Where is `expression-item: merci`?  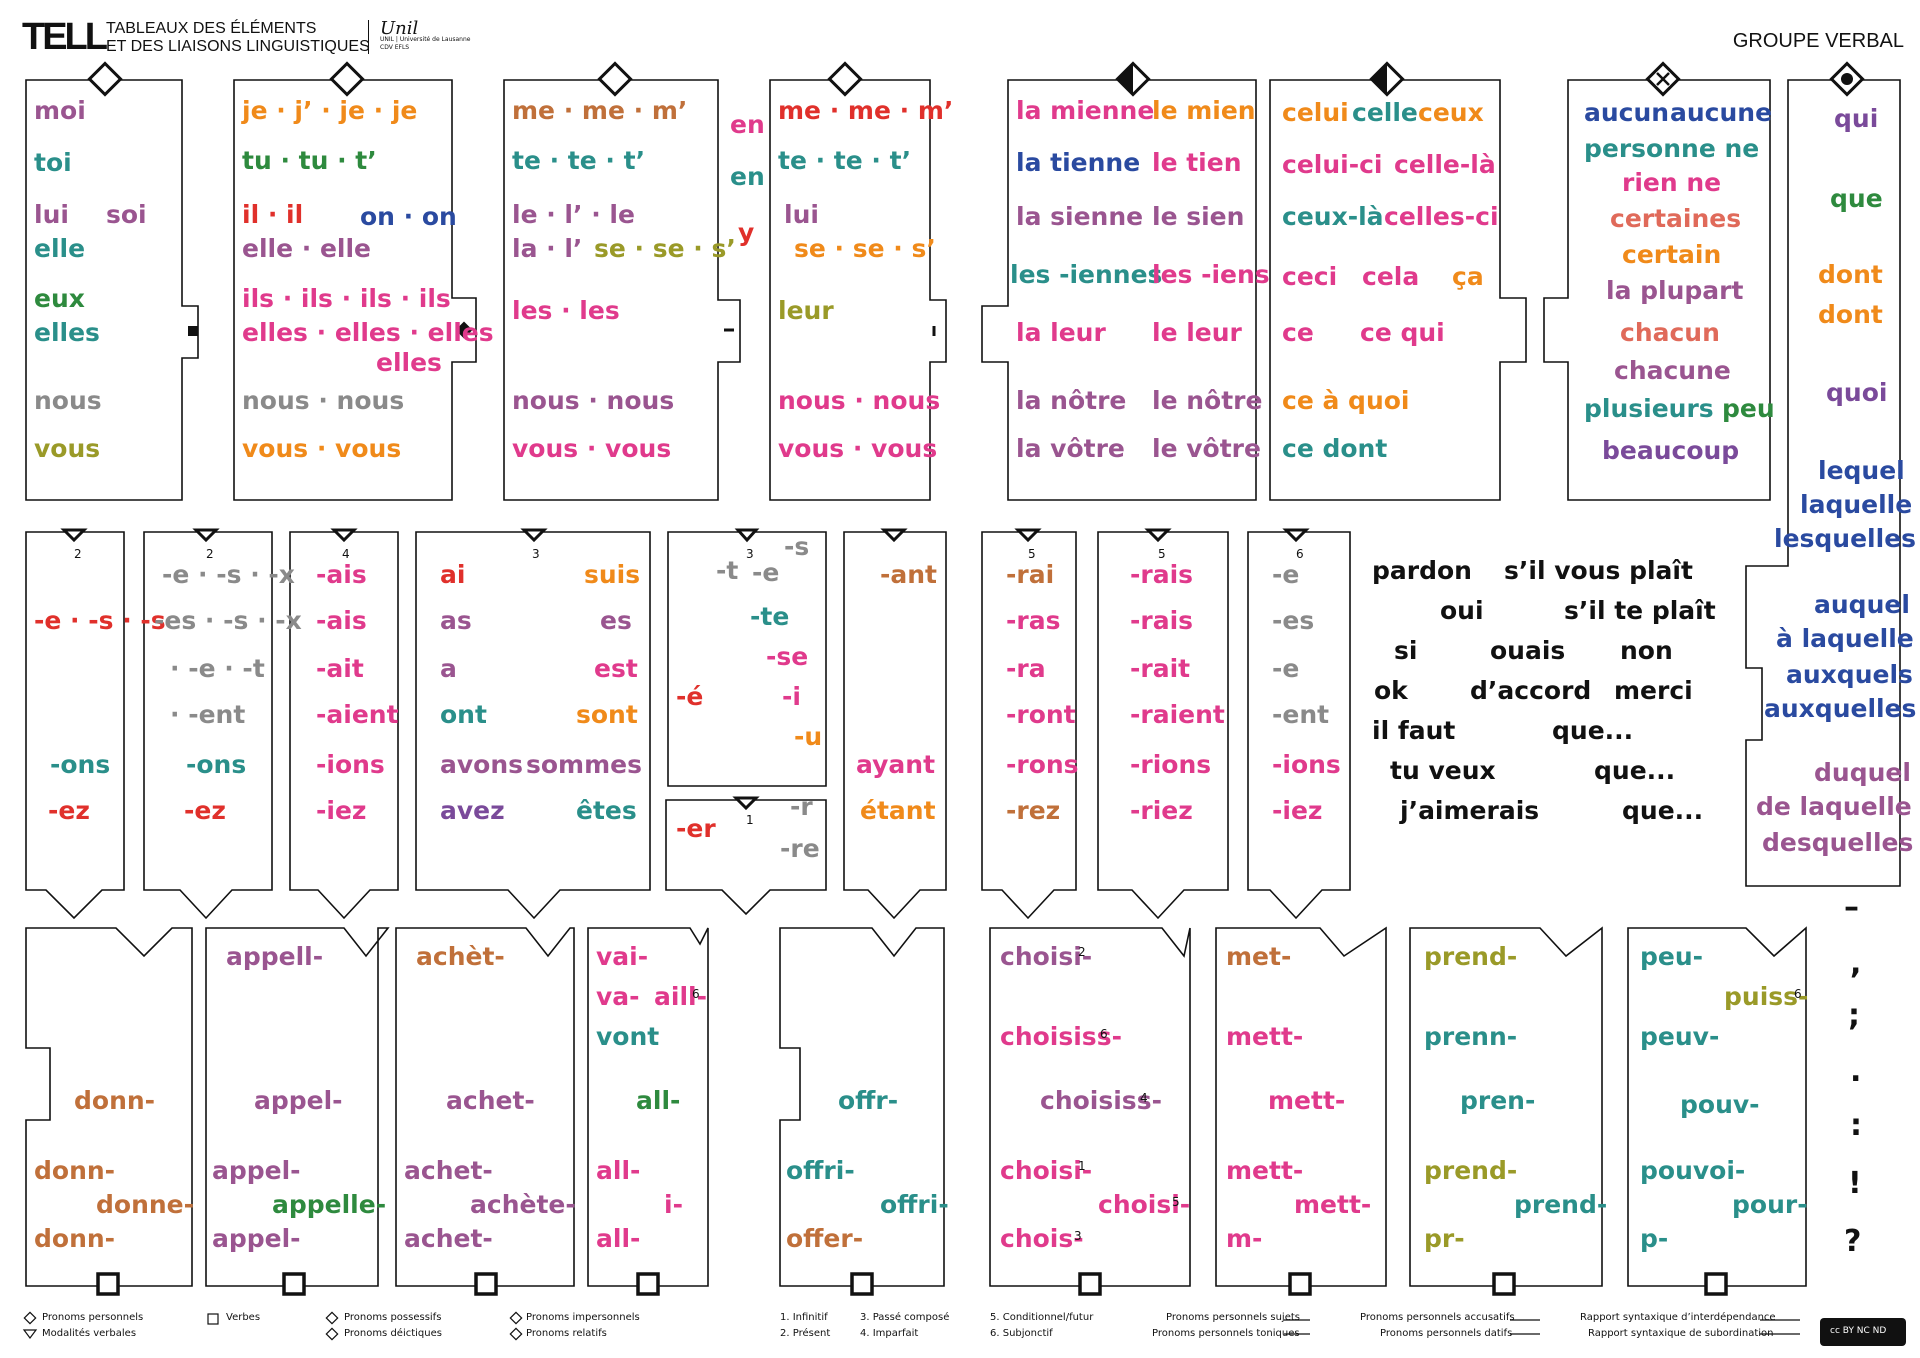 expression-item: merci is located at coordinates (1653, 690).